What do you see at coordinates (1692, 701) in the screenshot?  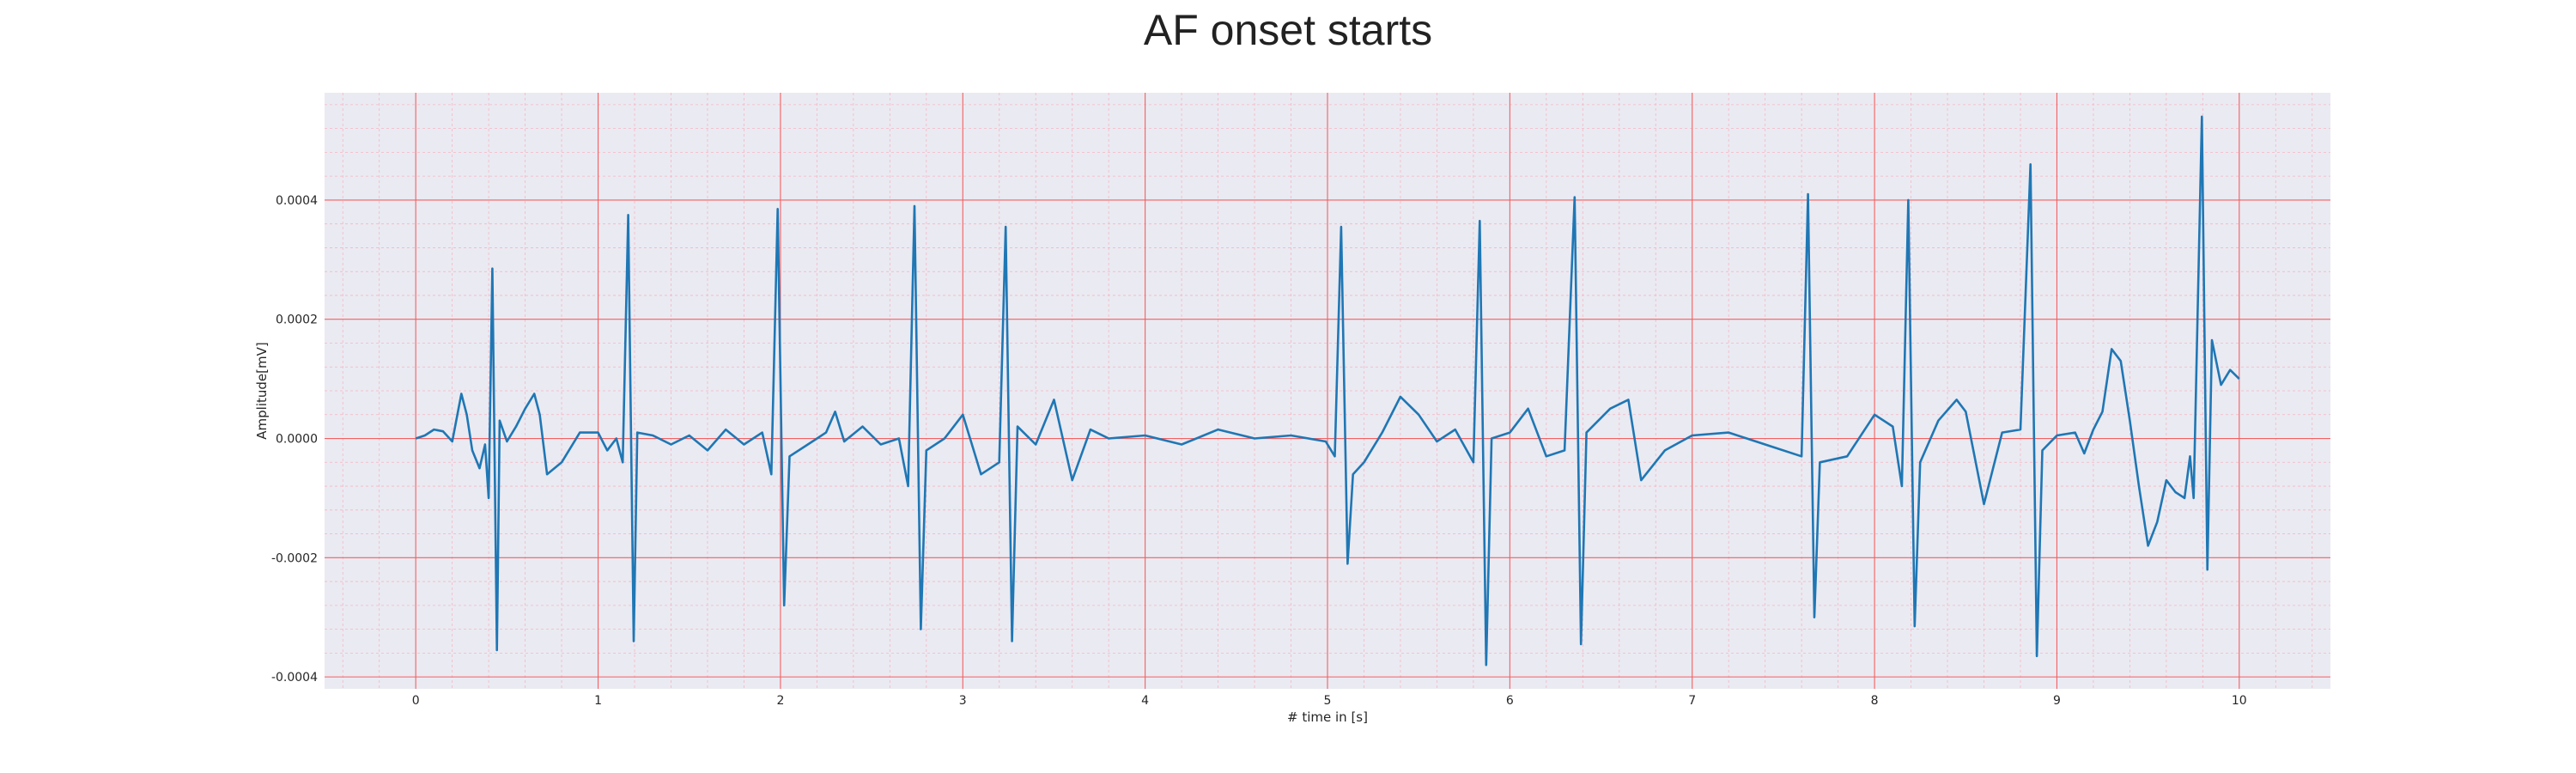 I see `x-tick-label: 7` at bounding box center [1692, 701].